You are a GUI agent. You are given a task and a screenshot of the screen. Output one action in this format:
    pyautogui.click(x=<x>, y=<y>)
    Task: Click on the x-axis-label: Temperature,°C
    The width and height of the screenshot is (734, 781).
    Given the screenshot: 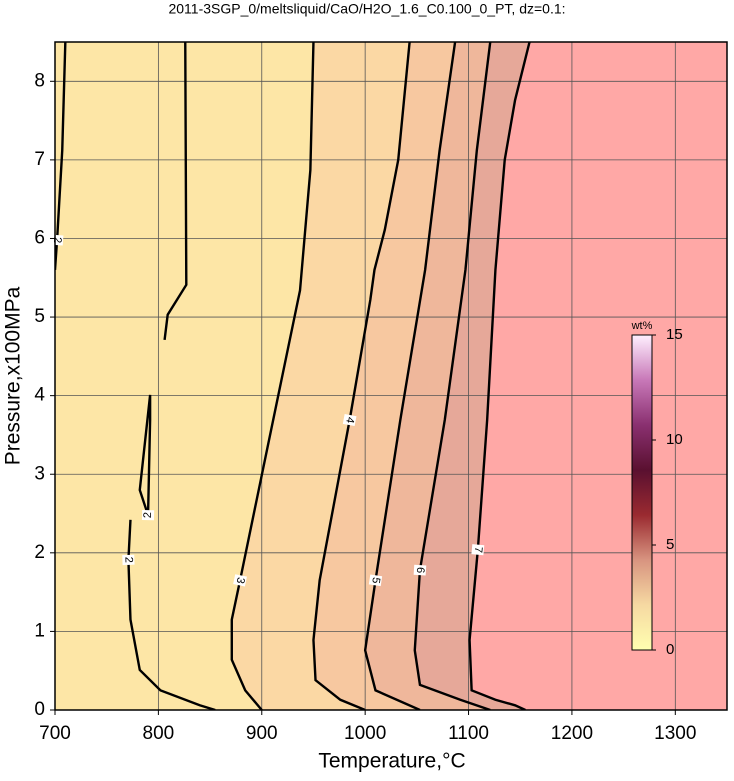 What is the action you would take?
    pyautogui.click(x=391, y=761)
    